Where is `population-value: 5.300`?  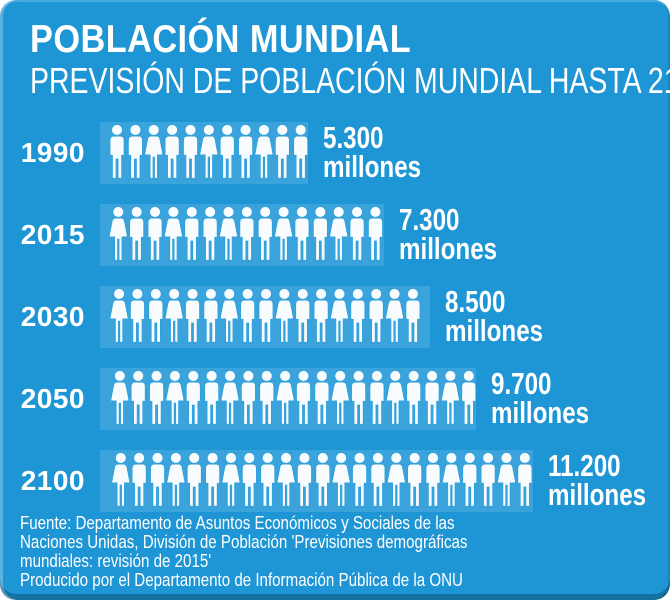 population-value: 5.300 is located at coordinates (353, 138).